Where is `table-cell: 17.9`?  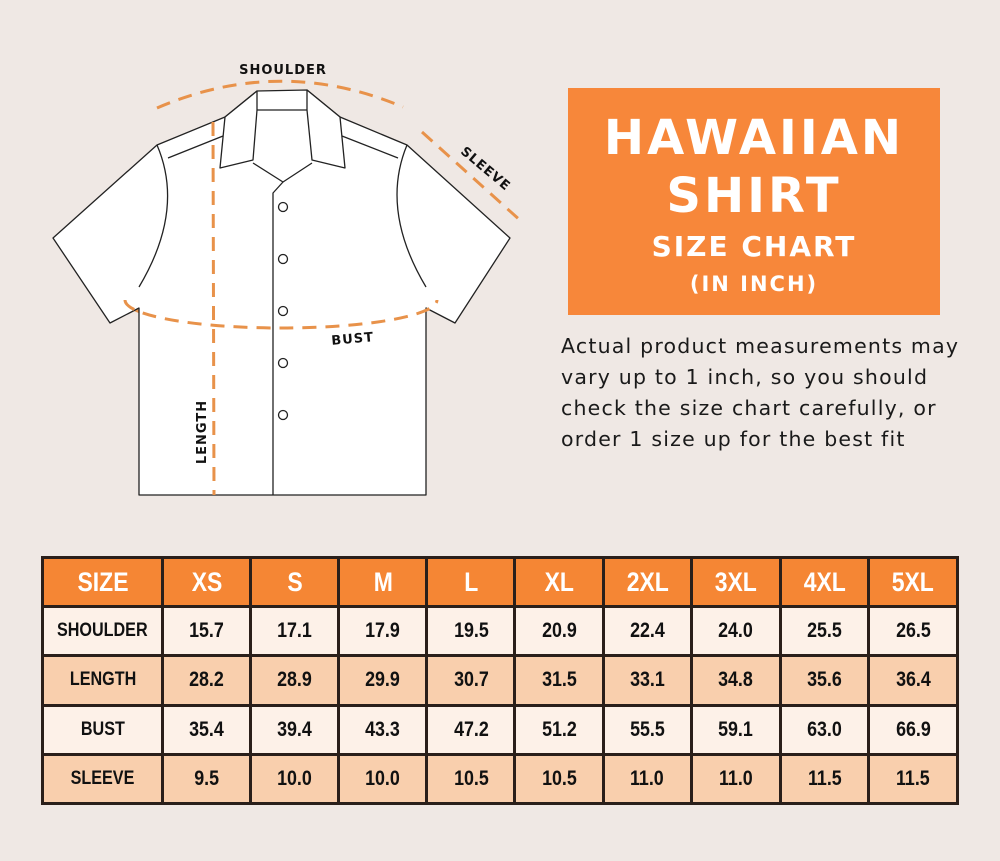
table-cell: 17.9 is located at coordinates (383, 631).